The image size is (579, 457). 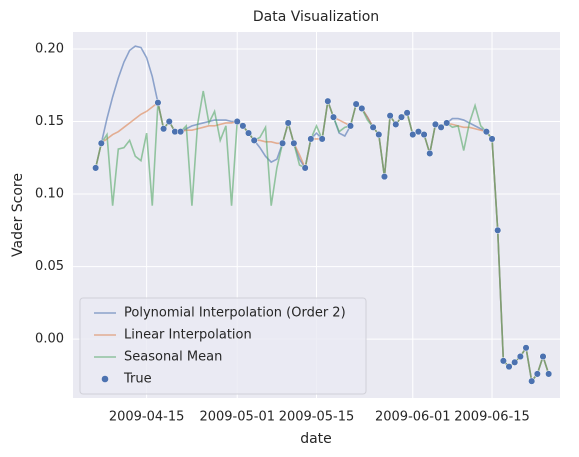 What do you see at coordinates (492, 417) in the screenshot?
I see `x-tick-label: 2009-06-15` at bounding box center [492, 417].